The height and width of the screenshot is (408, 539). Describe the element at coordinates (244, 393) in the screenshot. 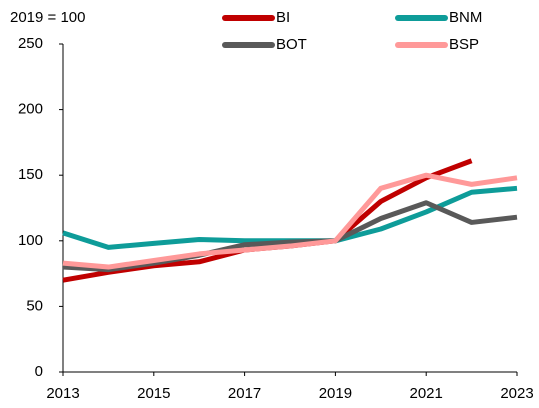

I see `x-tick-label: 2017` at that location.